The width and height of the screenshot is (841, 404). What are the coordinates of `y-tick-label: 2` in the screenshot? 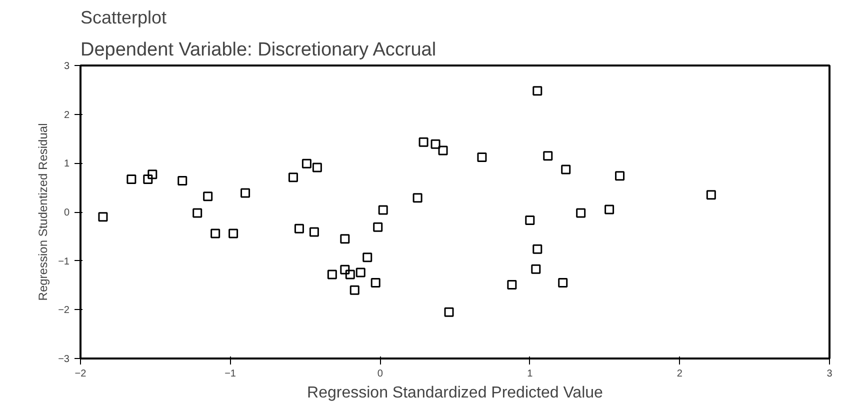 It's located at (67, 115).